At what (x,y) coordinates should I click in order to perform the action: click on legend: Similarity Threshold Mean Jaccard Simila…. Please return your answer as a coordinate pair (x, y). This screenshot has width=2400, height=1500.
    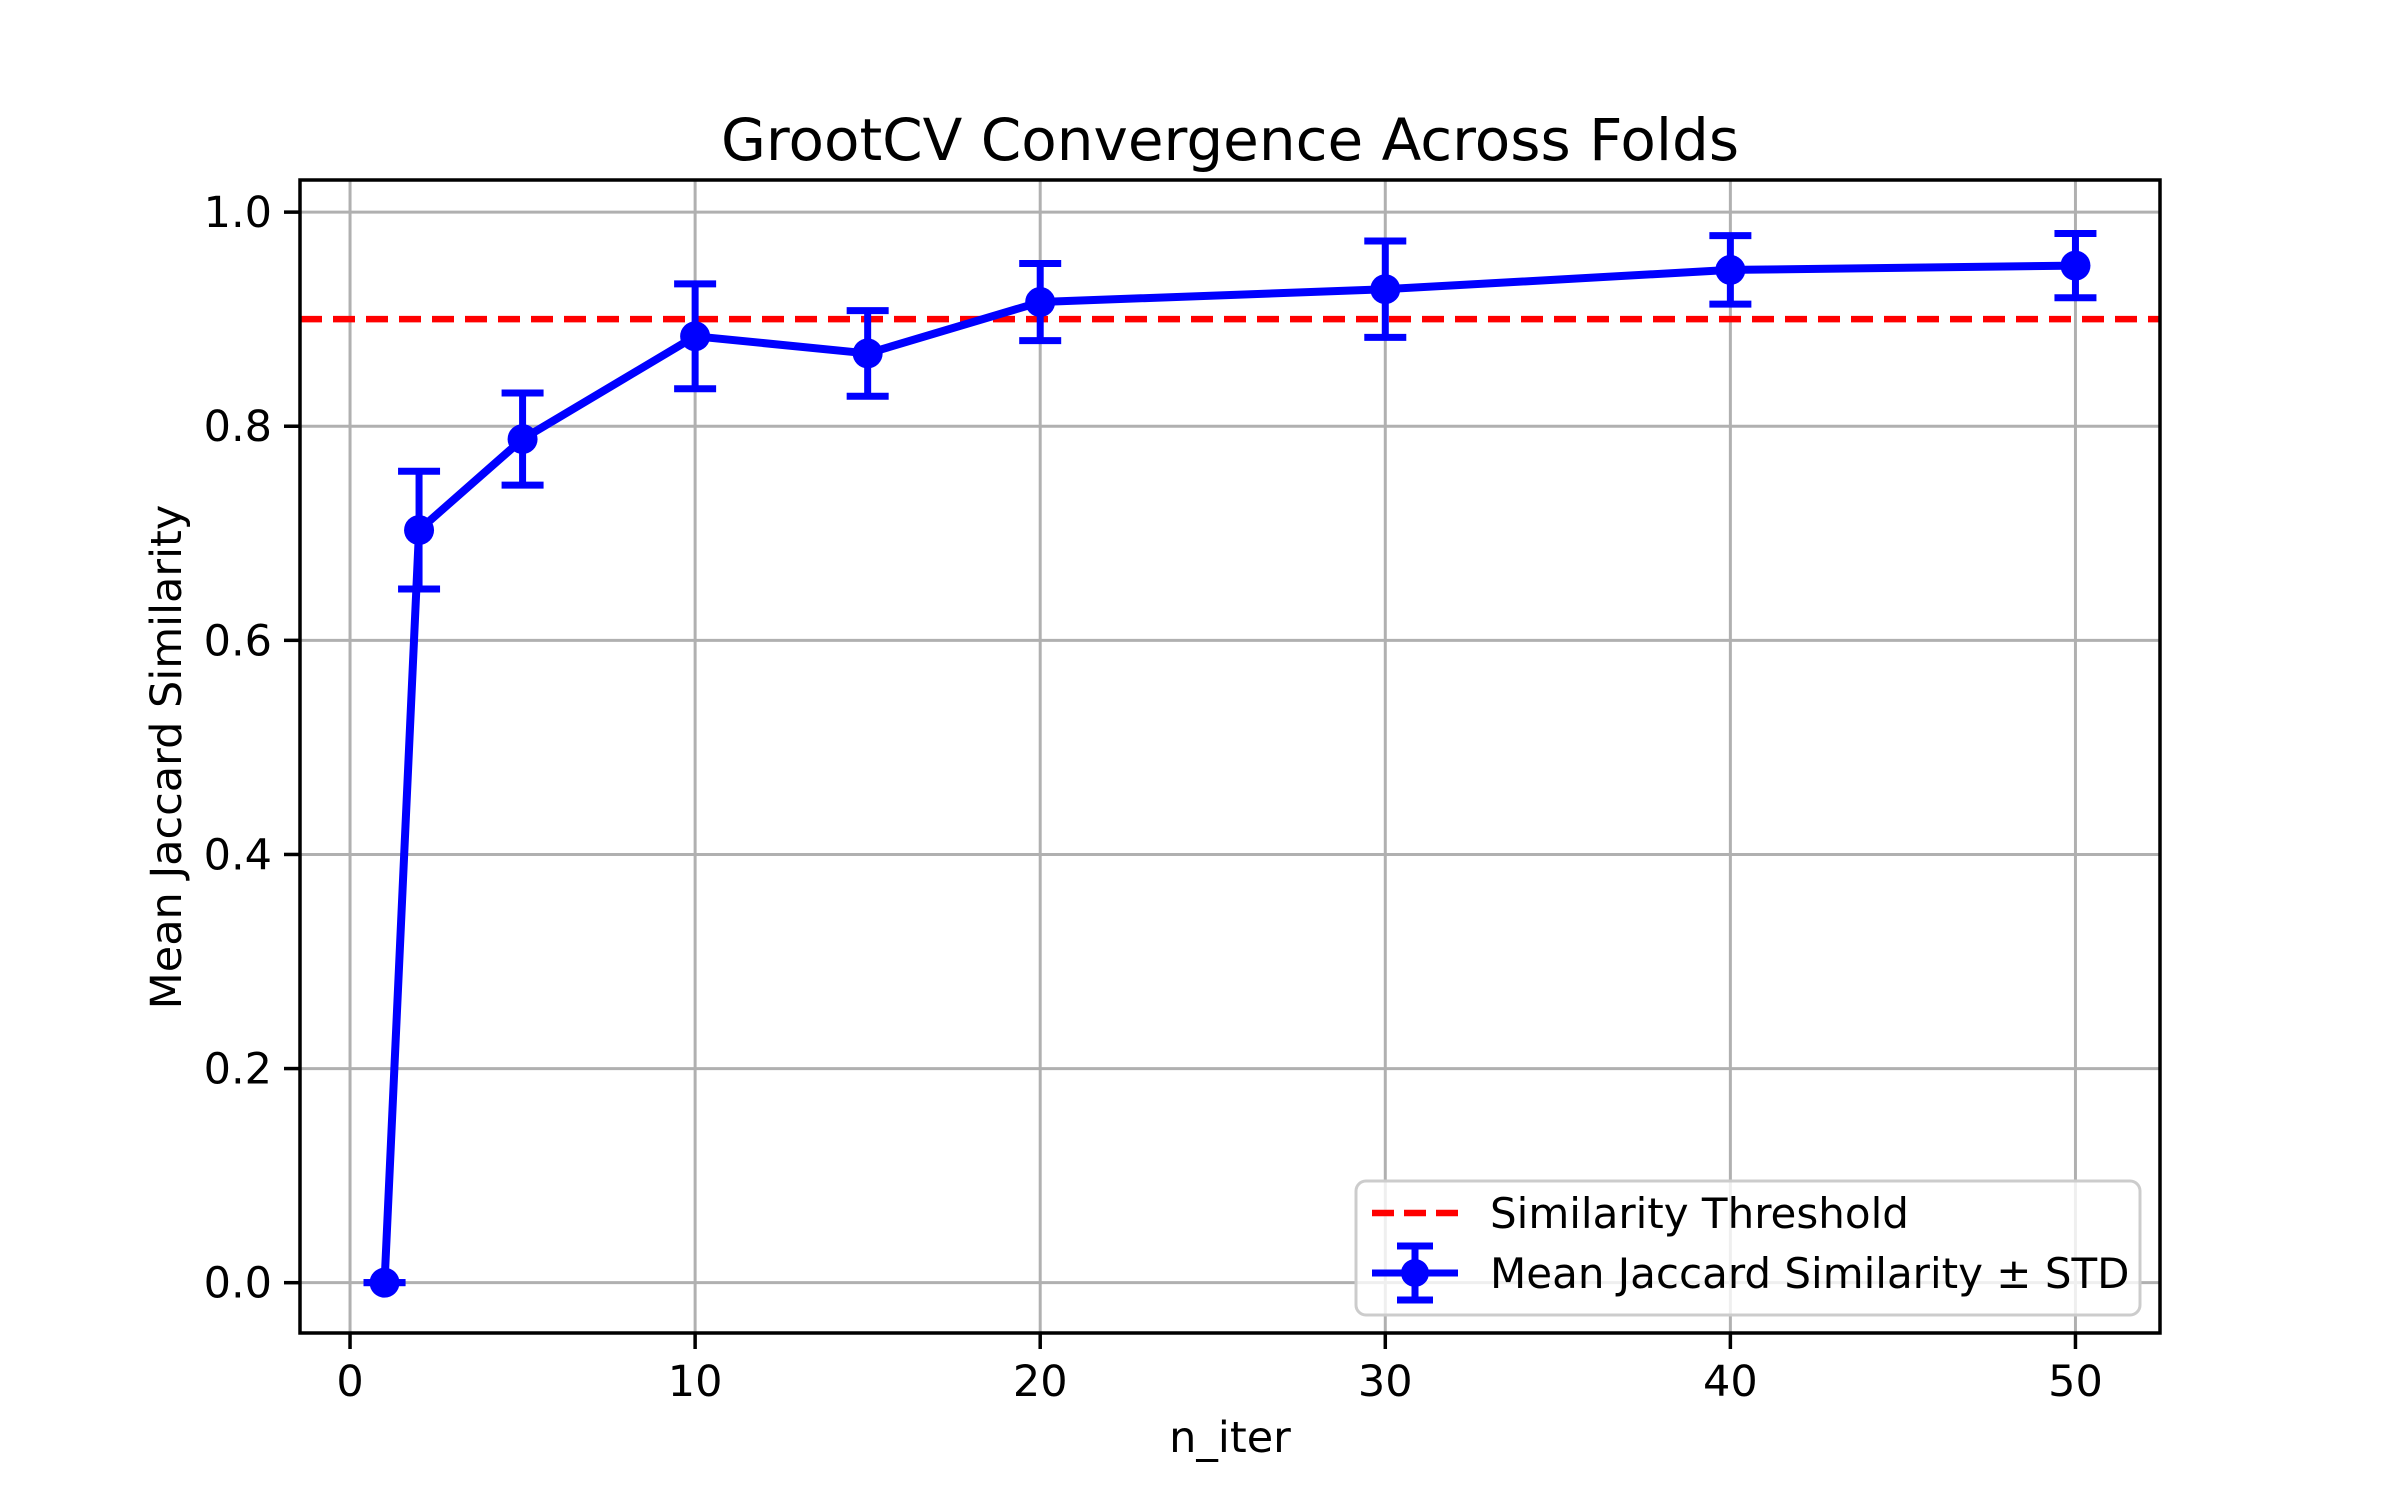
    Looking at the image, I should click on (1748, 1248).